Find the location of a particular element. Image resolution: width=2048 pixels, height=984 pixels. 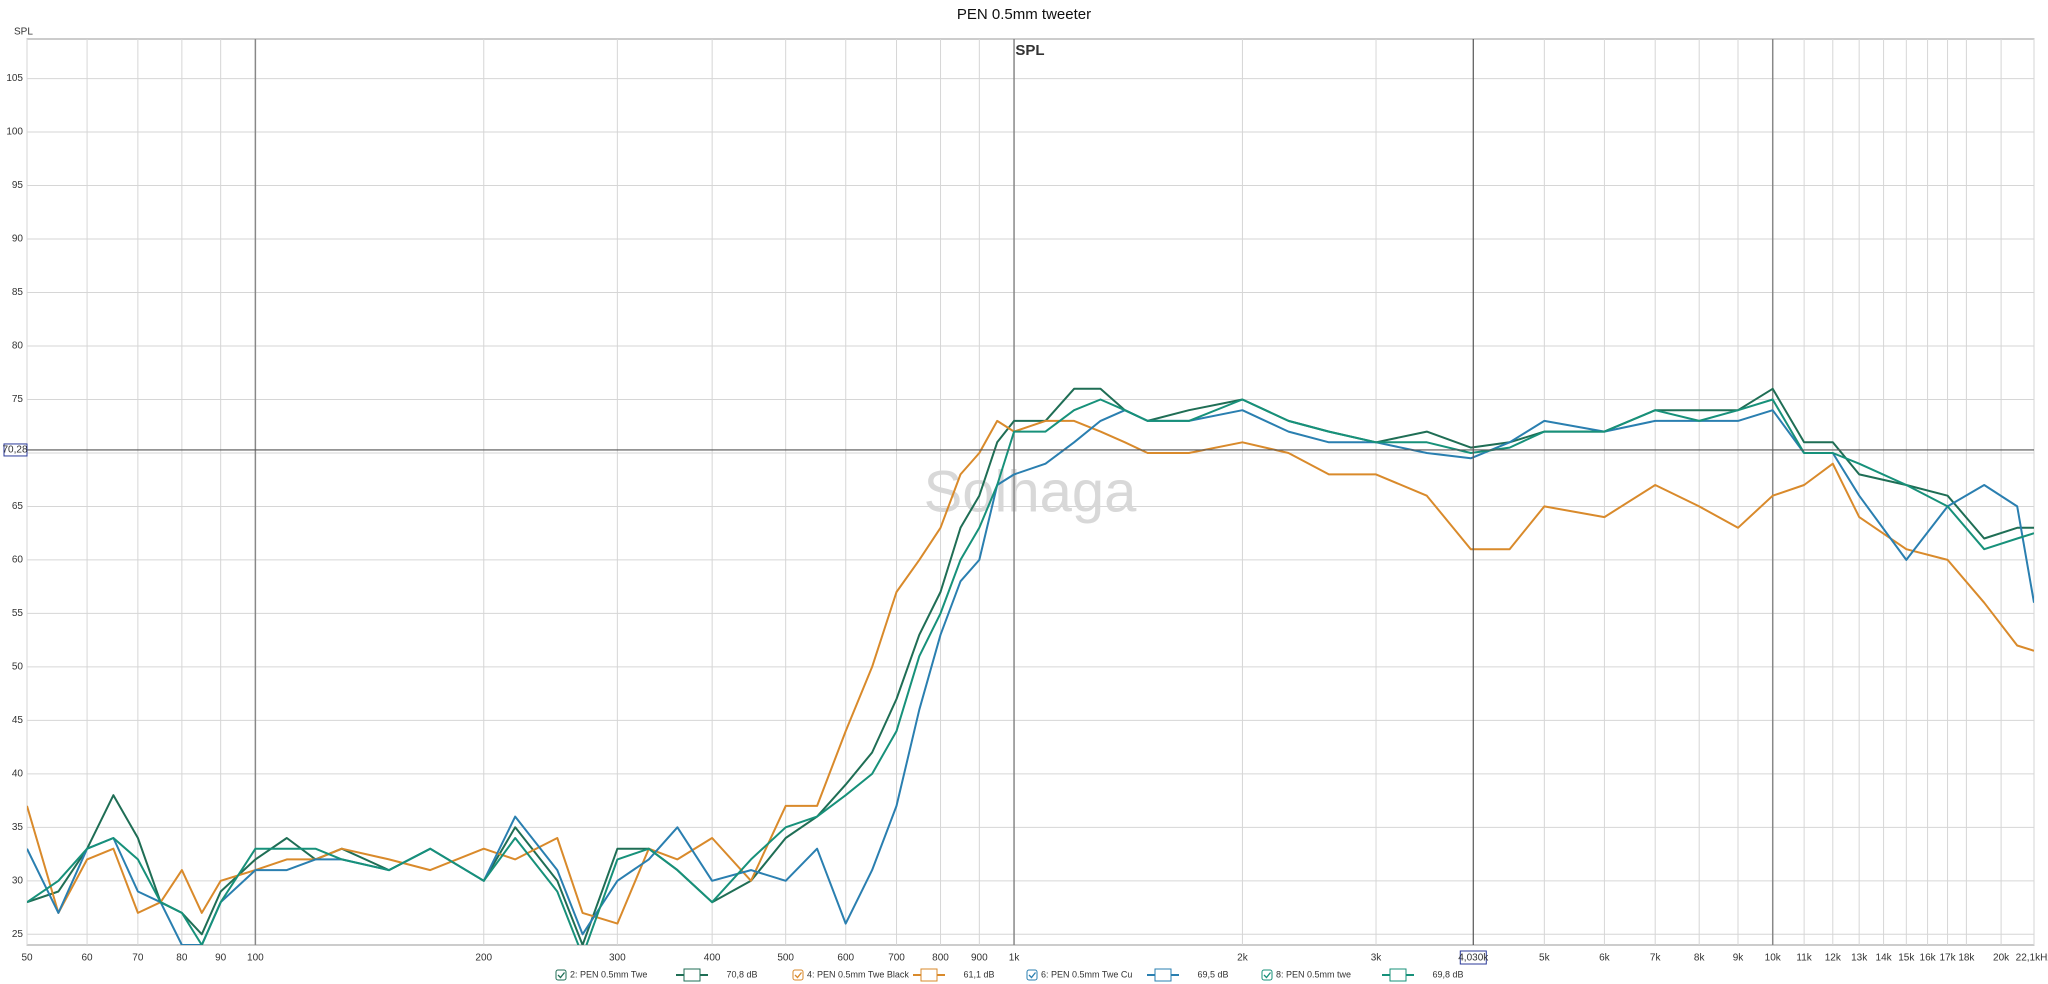

x-tick-label: 300 is located at coordinates (617, 958).